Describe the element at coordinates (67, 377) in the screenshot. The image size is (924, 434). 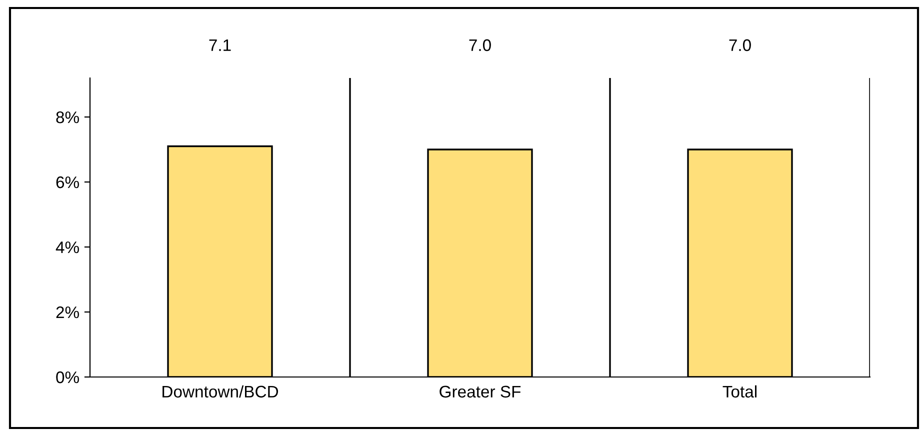
I see `y-tick-label: 0%` at that location.